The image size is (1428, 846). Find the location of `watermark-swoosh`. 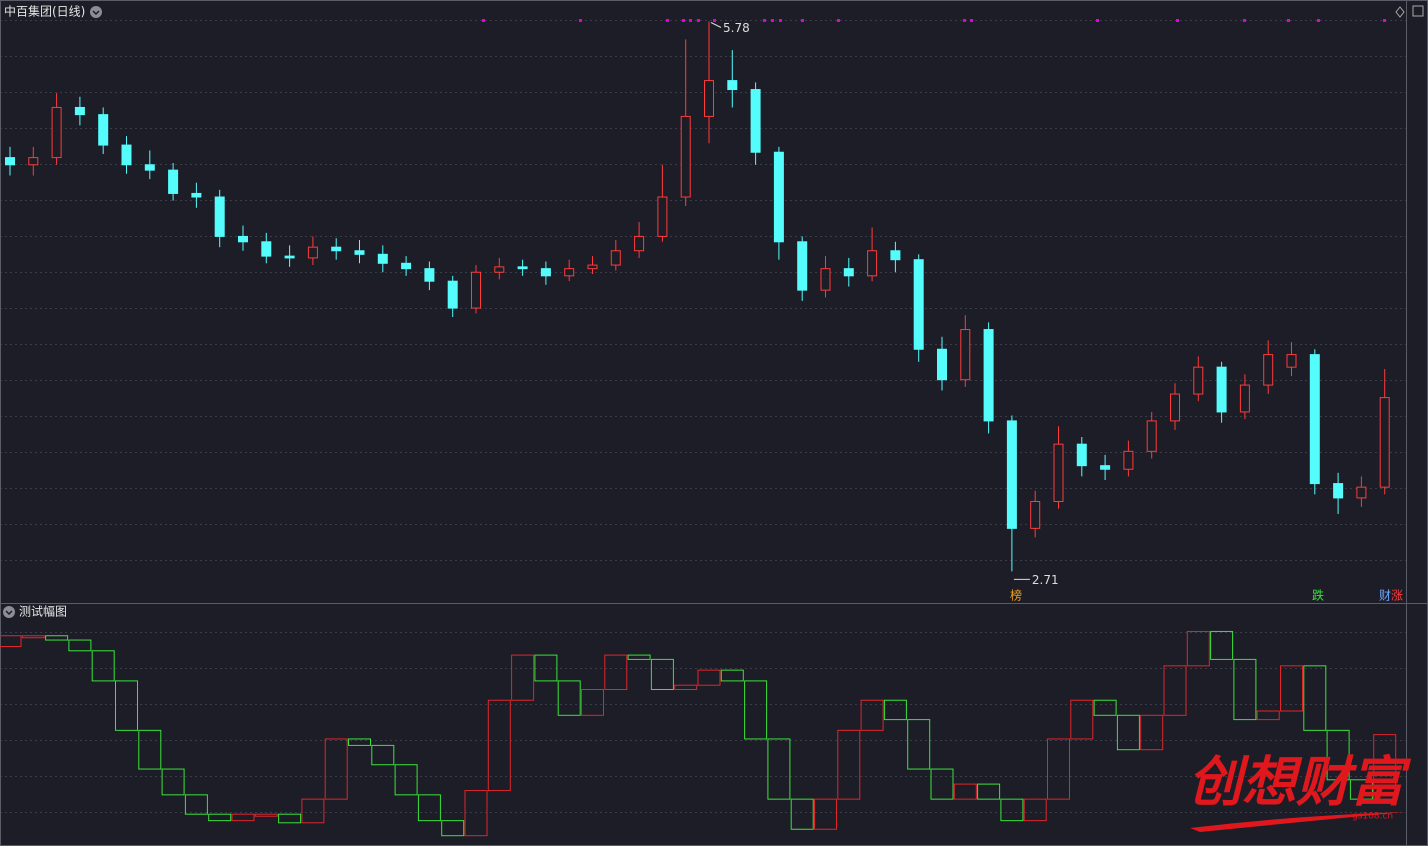

watermark-swoosh is located at coordinates (1297, 822).